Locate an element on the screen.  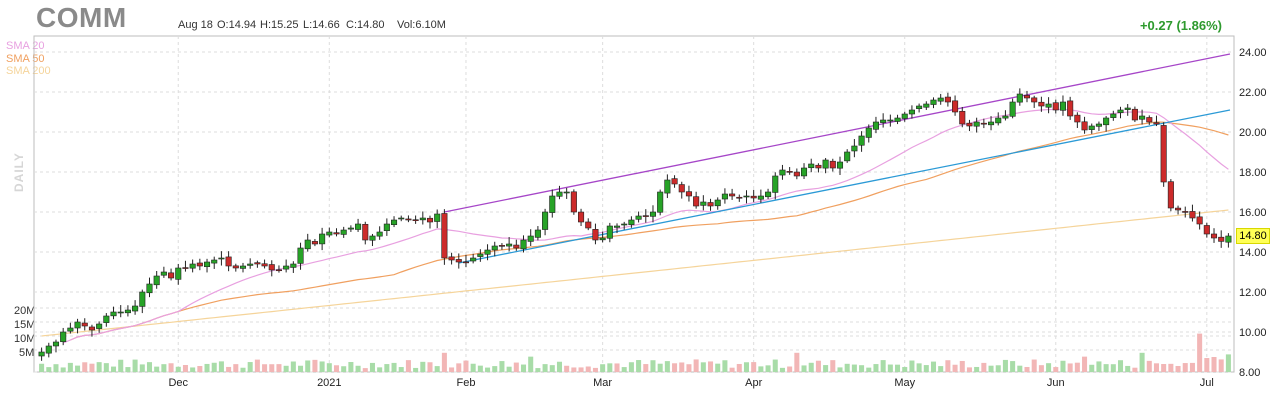
legend-sma-20: SMA 20 is located at coordinates (25, 46).